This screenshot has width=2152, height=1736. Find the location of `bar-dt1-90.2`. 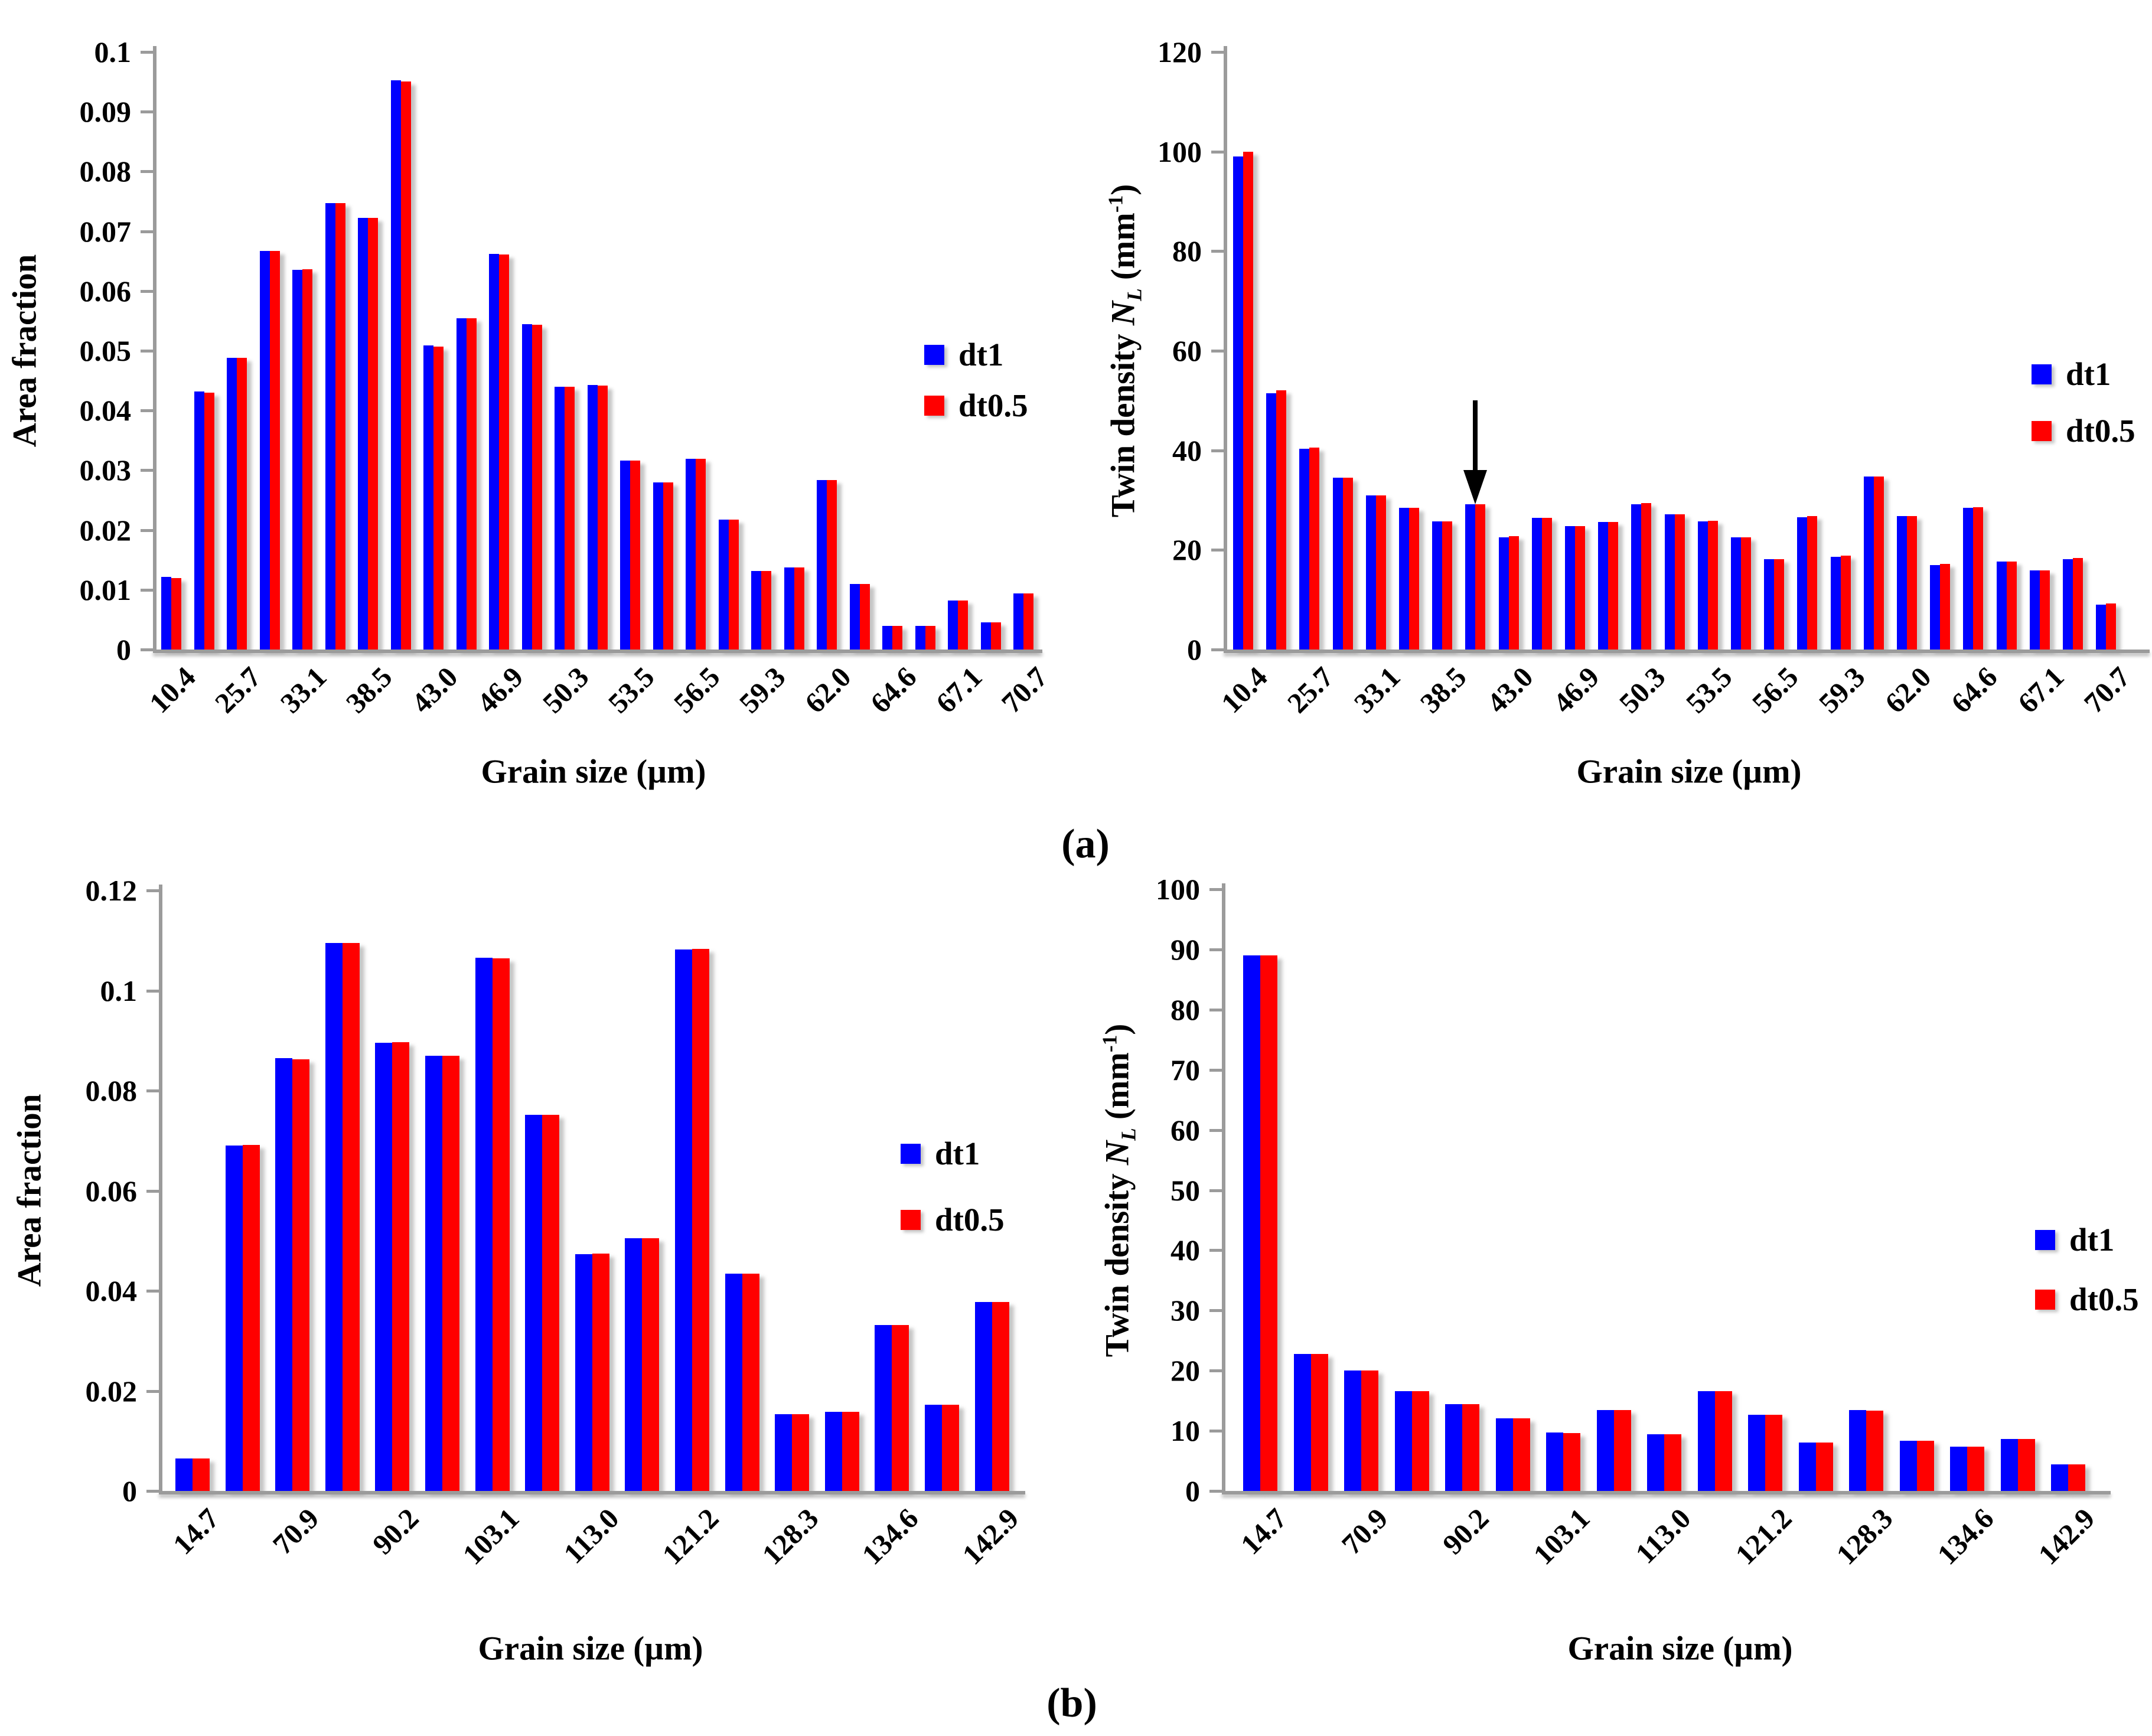

bar-dt1-90.2 is located at coordinates (1453, 1447).